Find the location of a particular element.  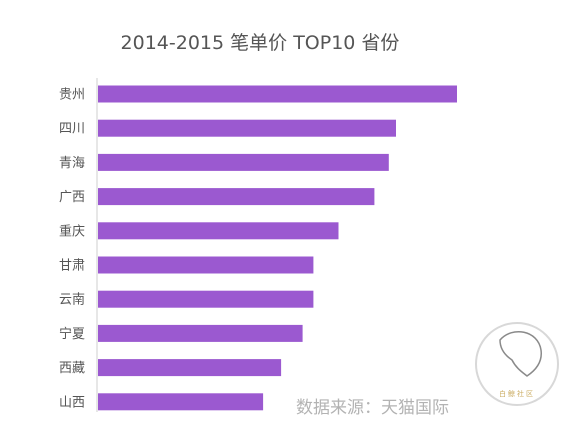

whale-icon is located at coordinates (520, 354).